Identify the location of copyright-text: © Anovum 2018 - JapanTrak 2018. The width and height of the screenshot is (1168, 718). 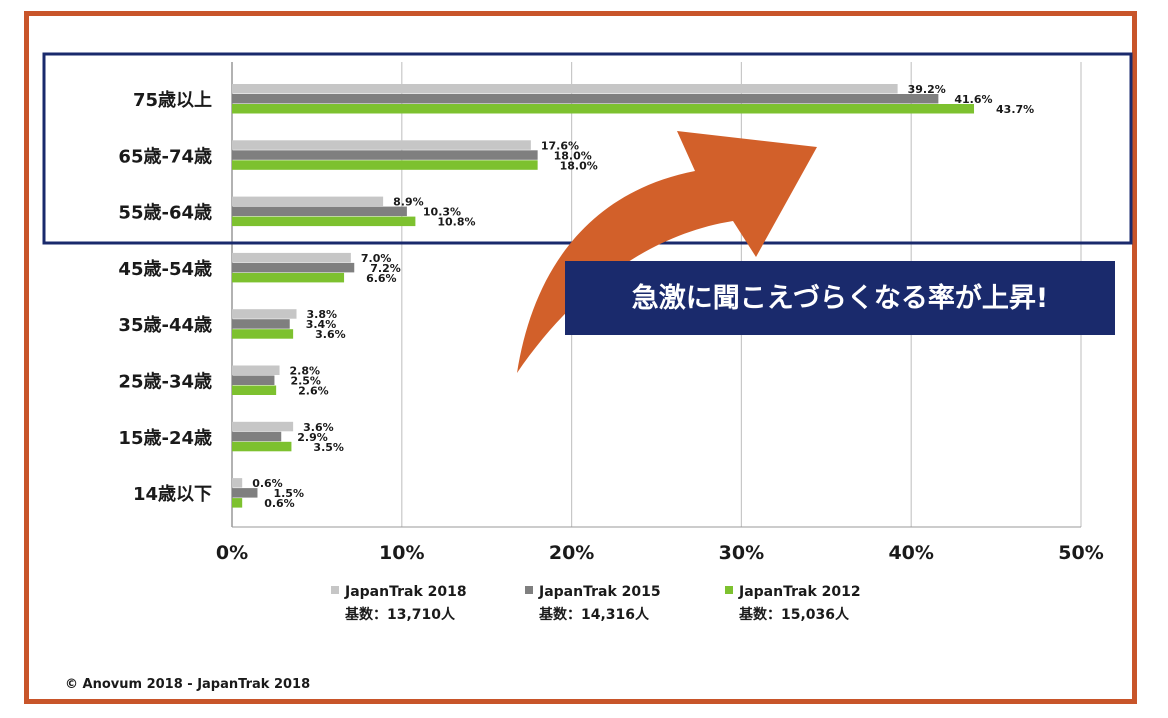
(187, 684).